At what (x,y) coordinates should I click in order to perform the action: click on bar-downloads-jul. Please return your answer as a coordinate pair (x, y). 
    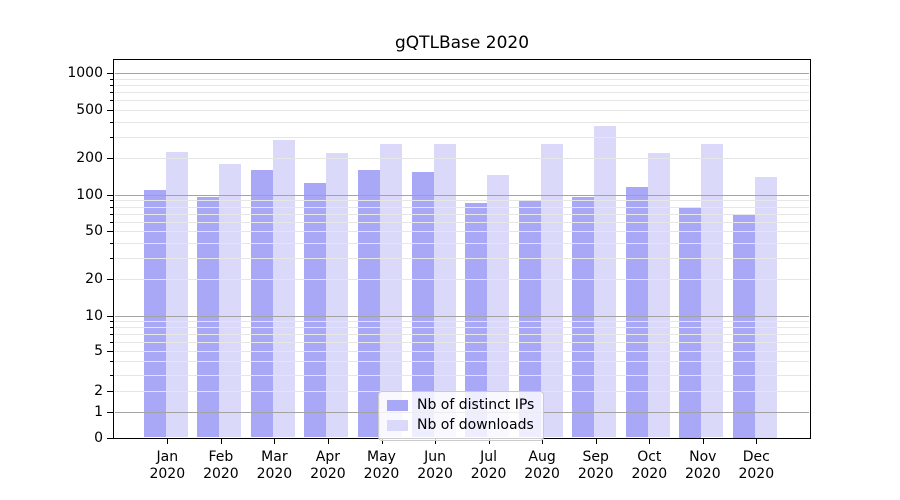
    Looking at the image, I should click on (498, 306).